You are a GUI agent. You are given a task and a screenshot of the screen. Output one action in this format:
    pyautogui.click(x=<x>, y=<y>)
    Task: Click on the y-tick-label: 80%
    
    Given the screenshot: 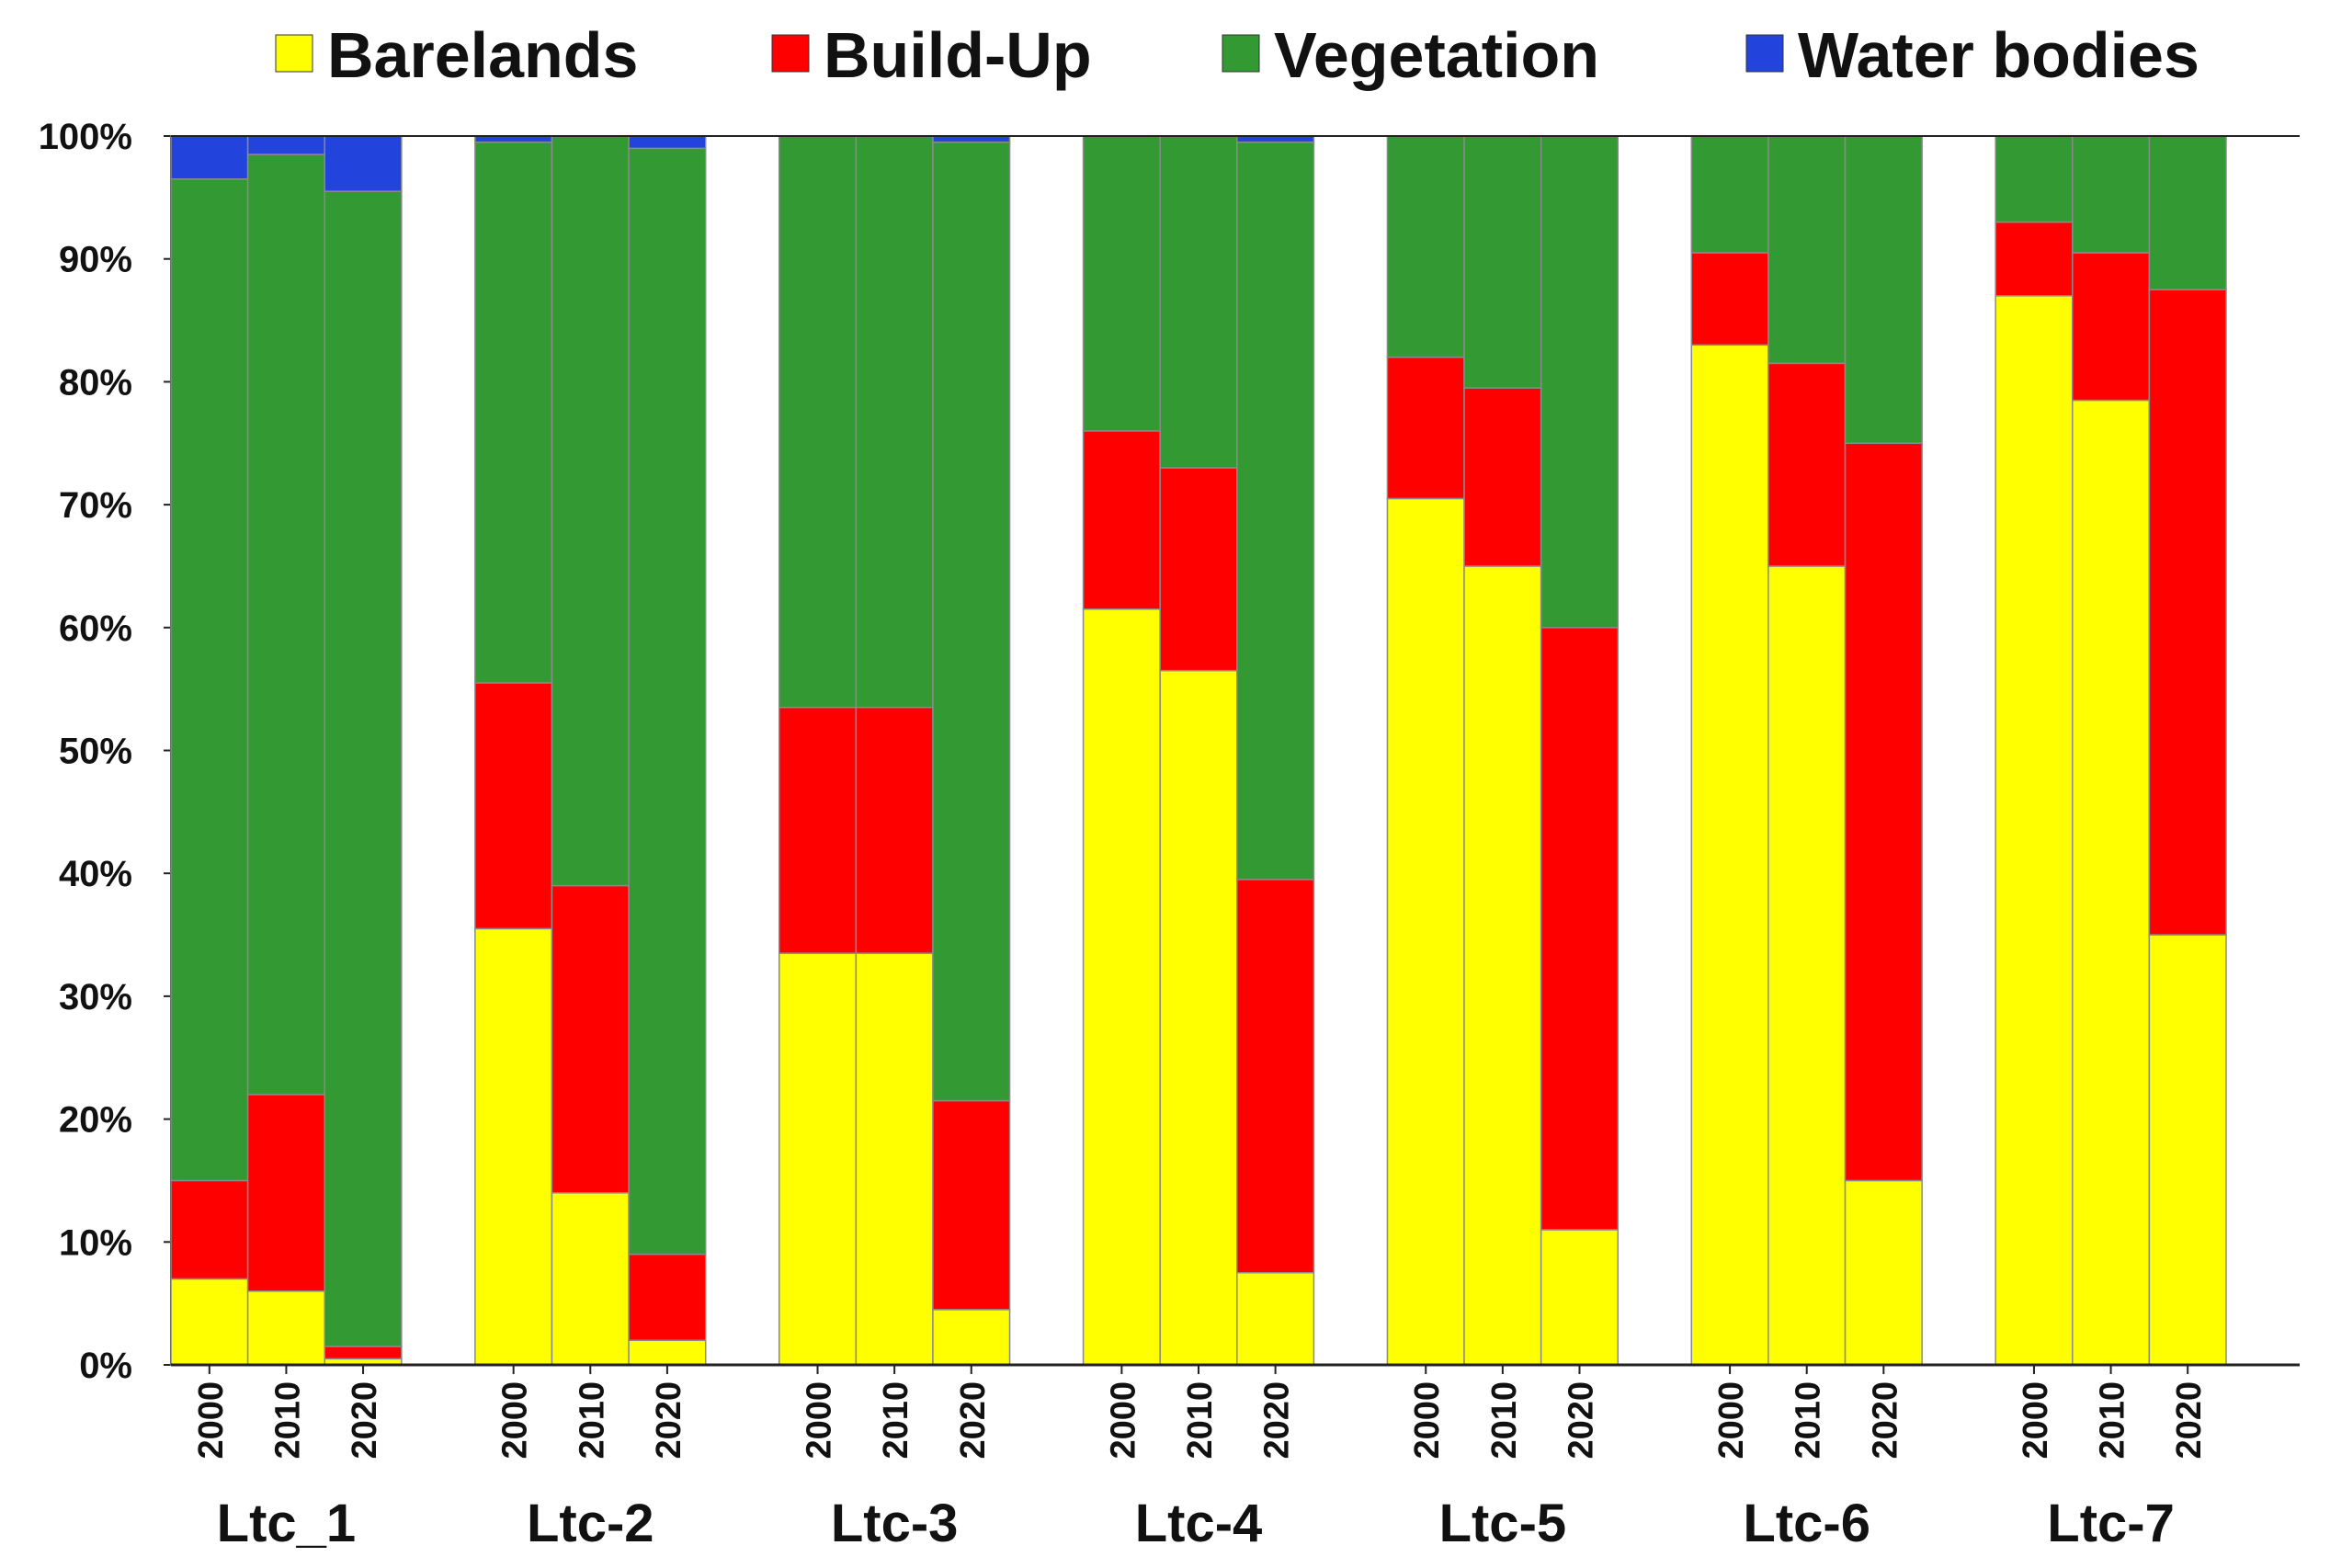 What is the action you would take?
    pyautogui.click(x=95, y=382)
    